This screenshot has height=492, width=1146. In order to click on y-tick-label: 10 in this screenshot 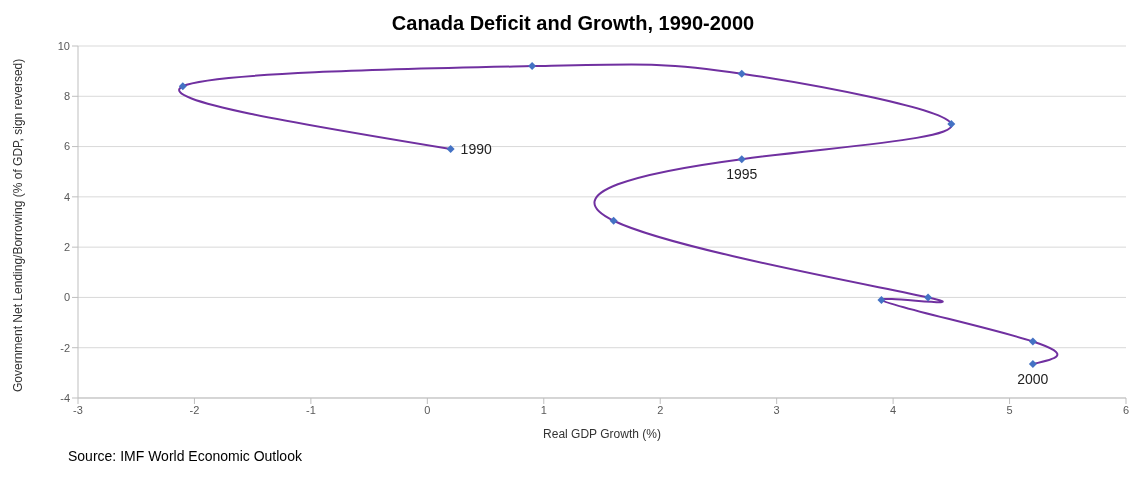, I will do `click(63, 45)`.